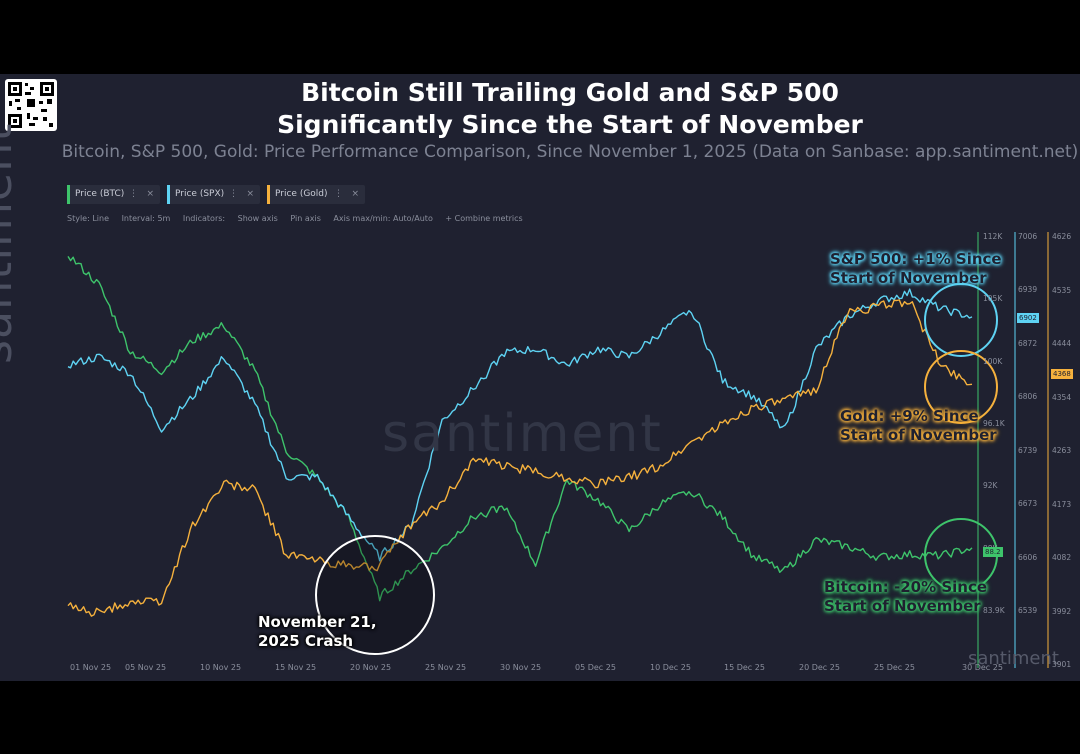  I want to click on interval-select: Interval: 5m, so click(146, 218).